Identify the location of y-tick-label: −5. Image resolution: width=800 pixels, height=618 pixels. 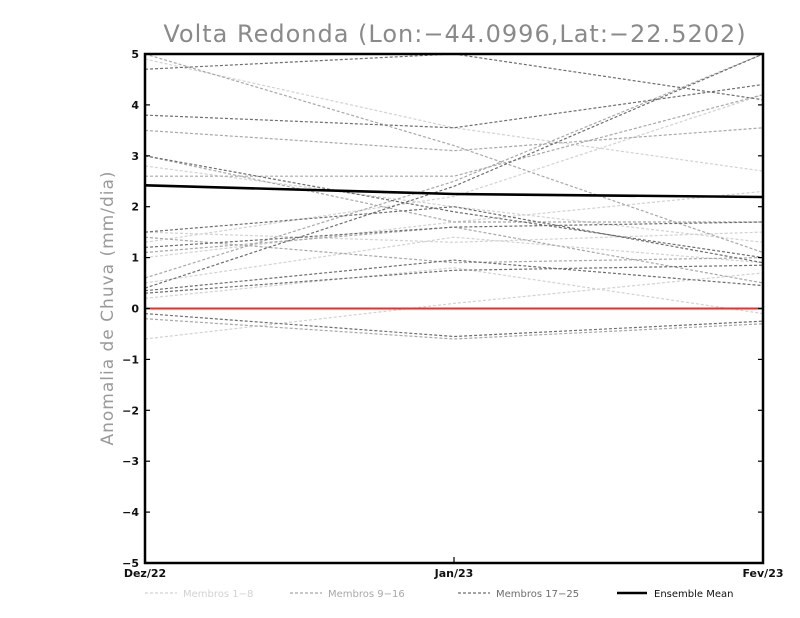
(130, 563).